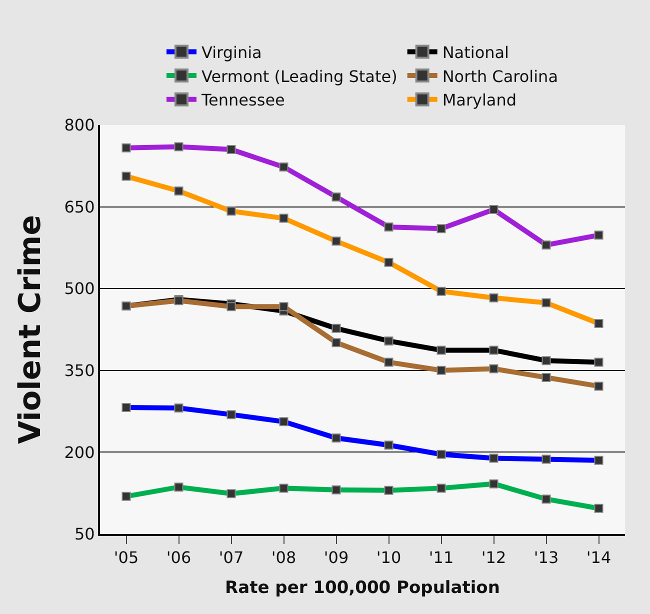  Describe the element at coordinates (475, 52) in the screenshot. I see `legend-label: National` at that location.